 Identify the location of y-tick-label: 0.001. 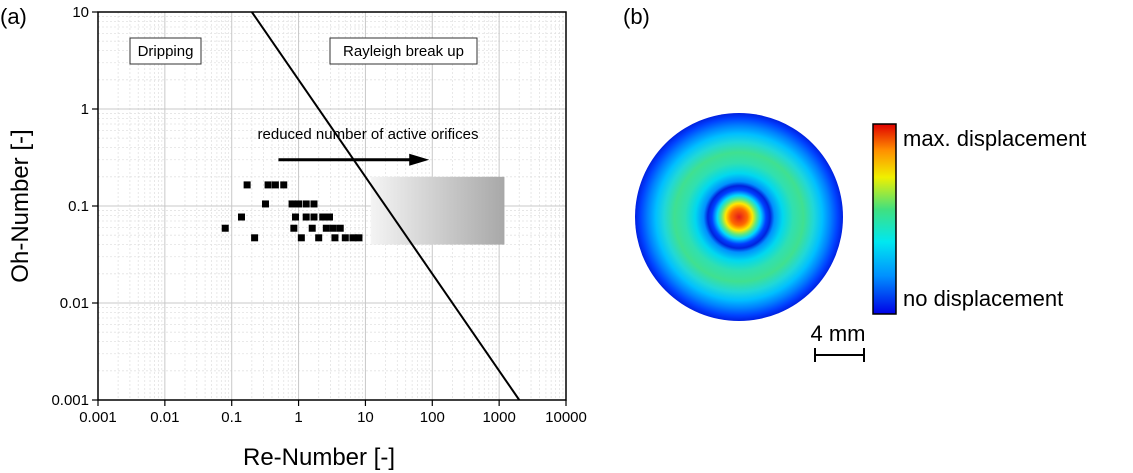
(70, 400).